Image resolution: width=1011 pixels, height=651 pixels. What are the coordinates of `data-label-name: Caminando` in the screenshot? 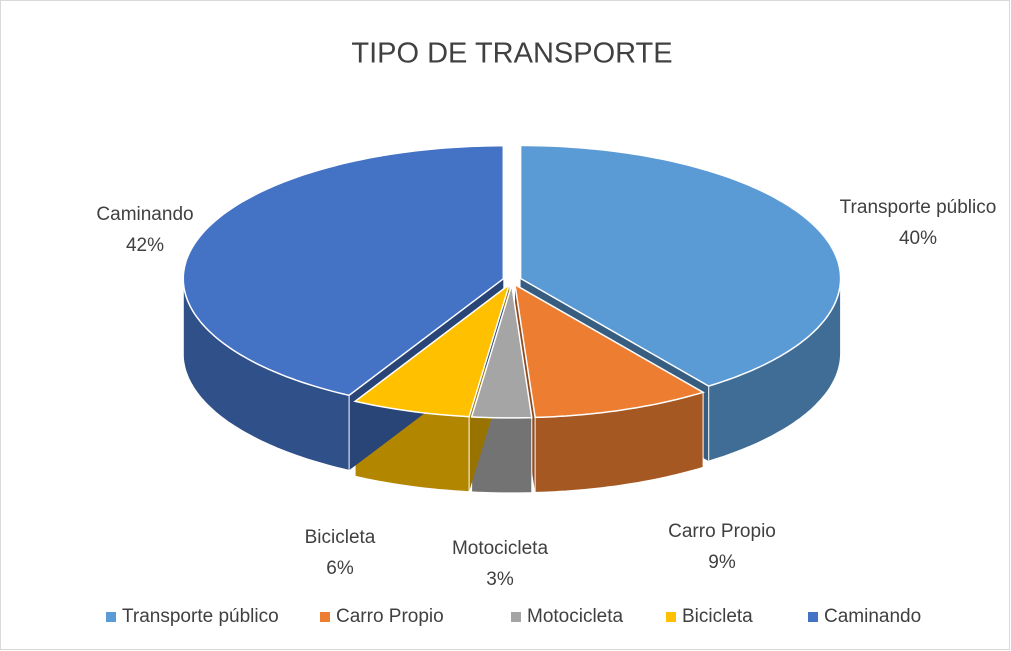 It's located at (144, 214).